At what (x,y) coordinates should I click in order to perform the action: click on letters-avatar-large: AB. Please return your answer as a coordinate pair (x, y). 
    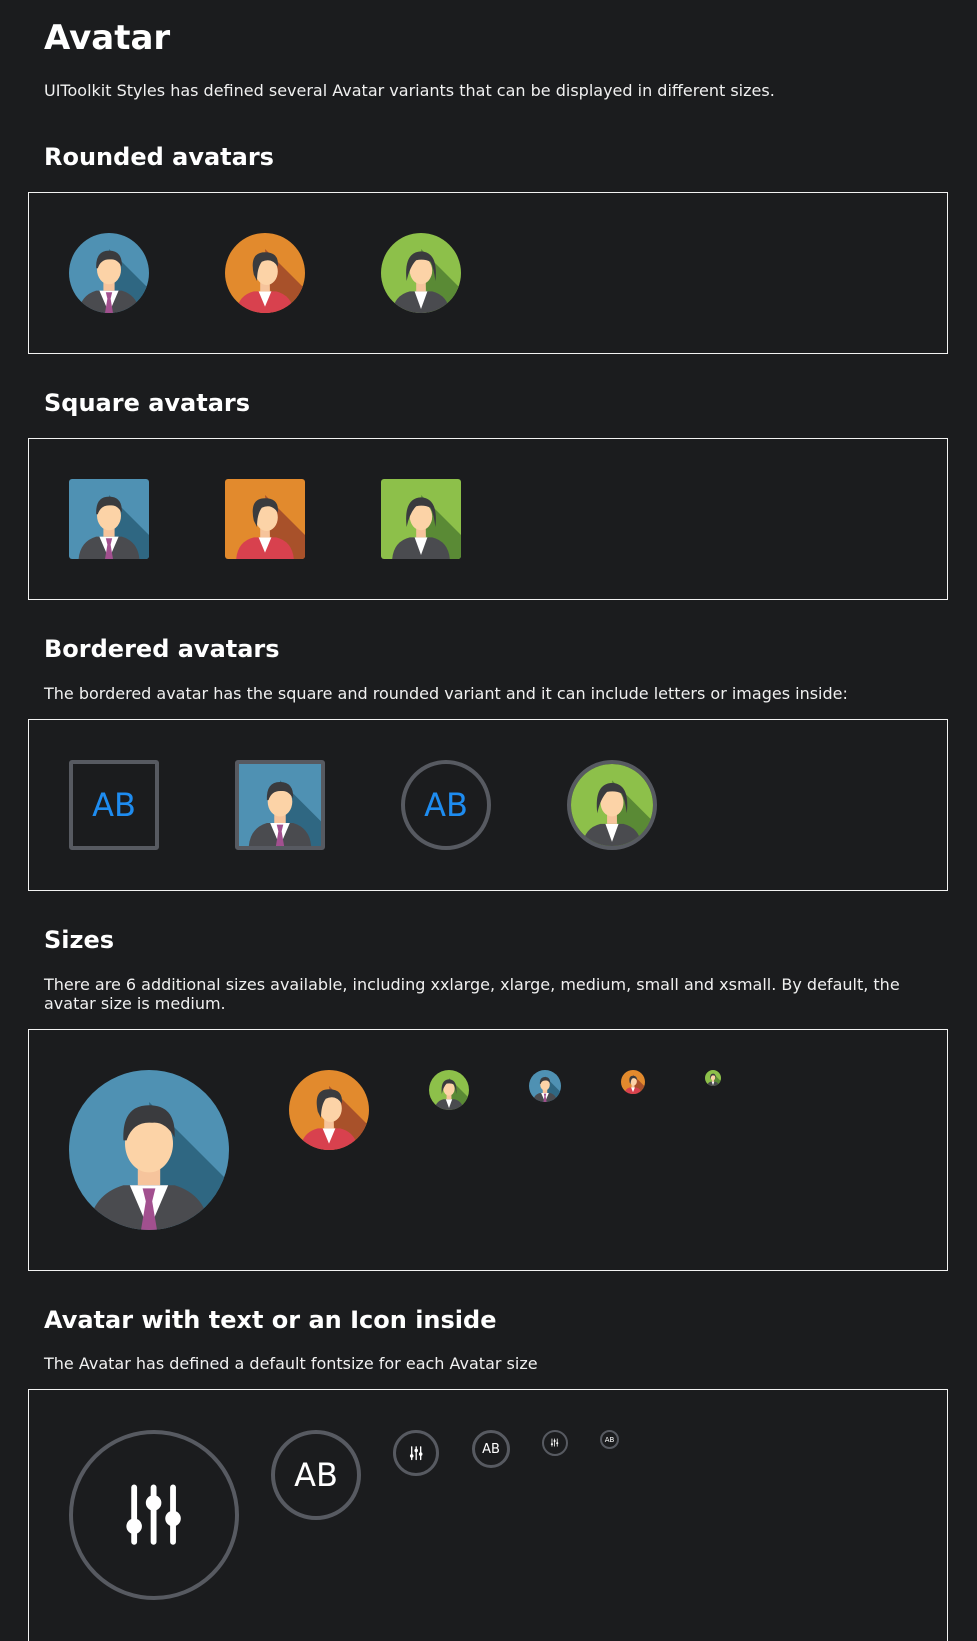
    Looking at the image, I should click on (316, 1475).